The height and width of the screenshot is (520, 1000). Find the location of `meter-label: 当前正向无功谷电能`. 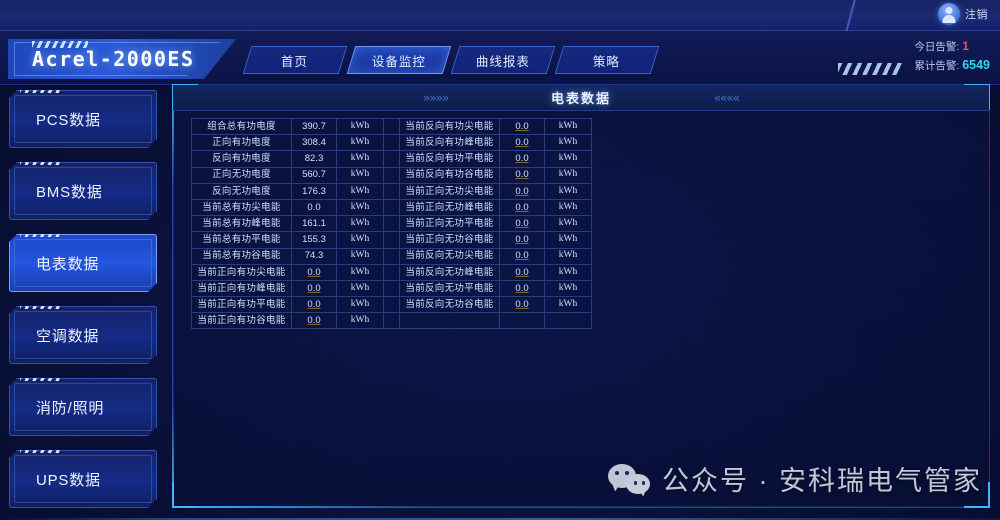

meter-label: 当前正向无功谷电能 is located at coordinates (449, 240).